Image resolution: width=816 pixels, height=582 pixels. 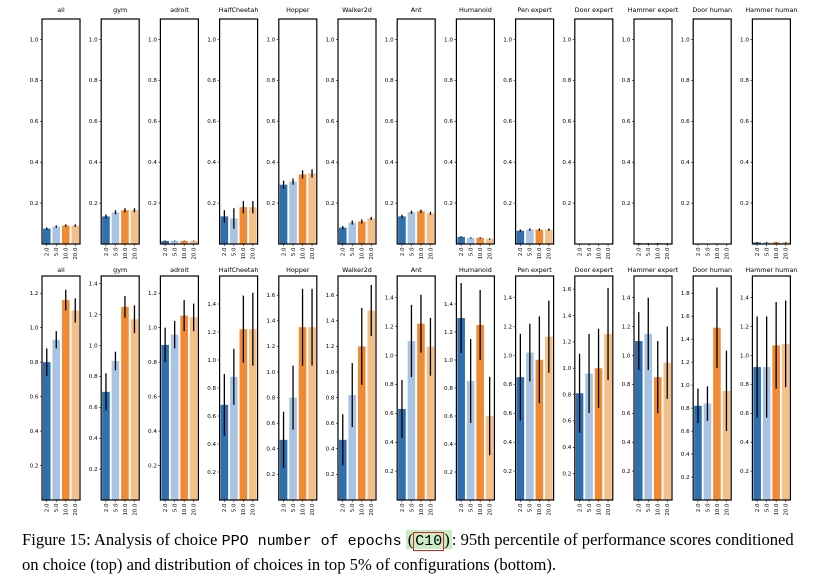 What do you see at coordinates (351, 133) in the screenshot?
I see `subplot-top-5: Walker2d 0.2 0.4 0.6 0.8 1.0 2.0 5.0 10.0 20.0` at bounding box center [351, 133].